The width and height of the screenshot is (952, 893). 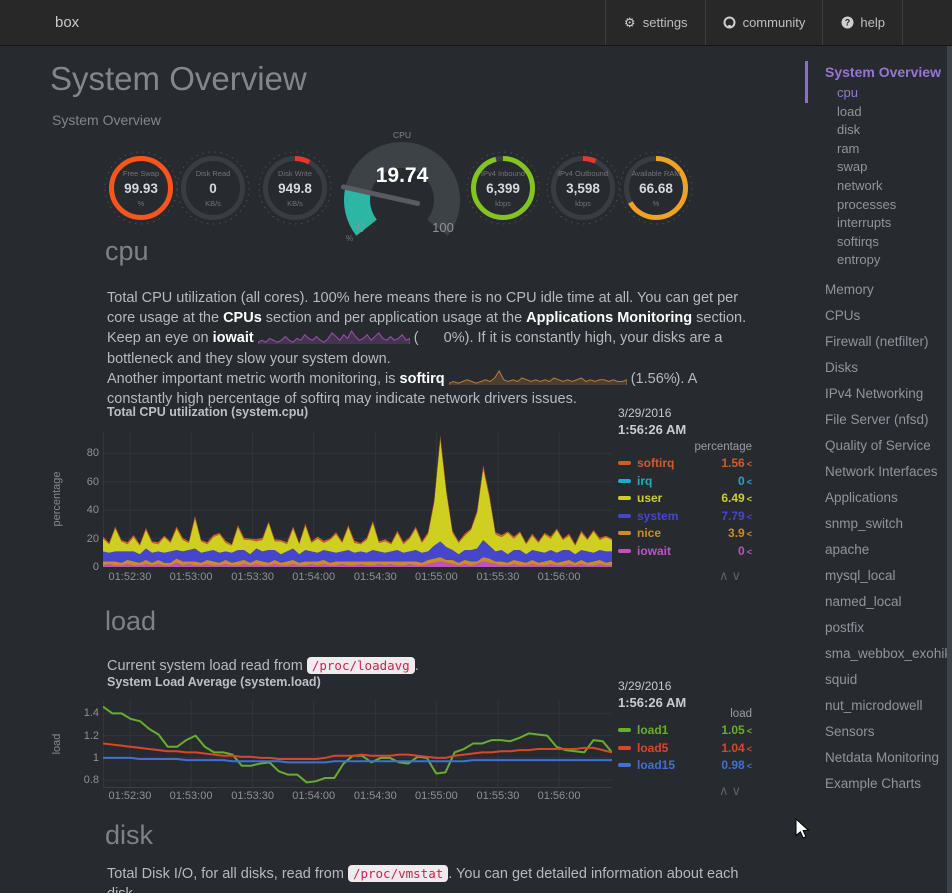 I want to click on y-tick-label: 0.8, so click(x=91, y=780).